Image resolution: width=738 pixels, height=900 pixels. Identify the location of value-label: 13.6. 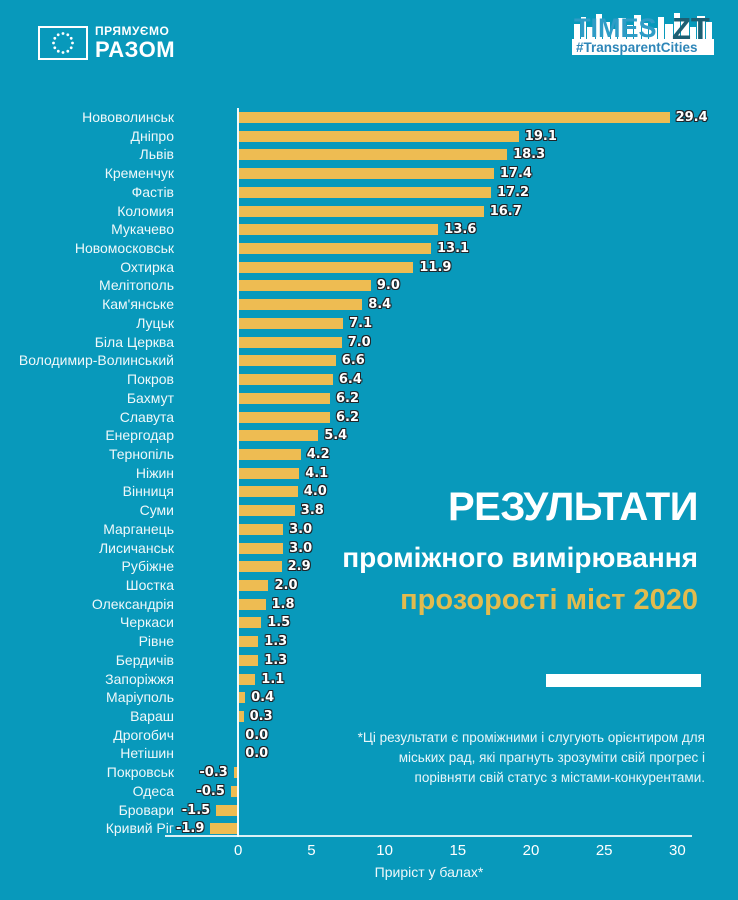
(460, 230).